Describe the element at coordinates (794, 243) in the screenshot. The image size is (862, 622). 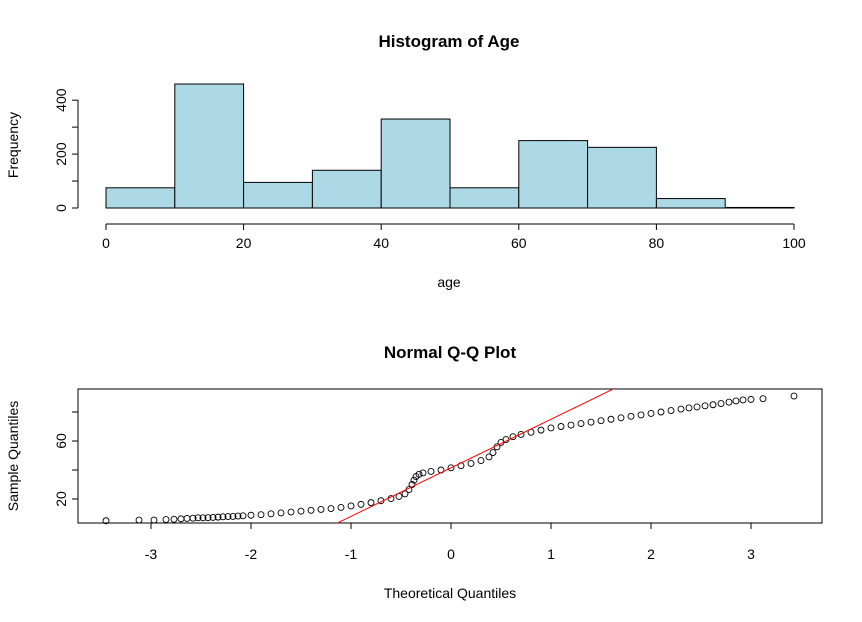
I see `histogram-x-tick-label: 100` at that location.